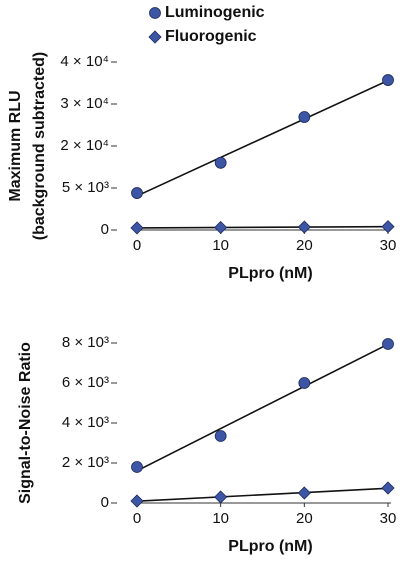 Image resolution: width=400 pixels, height=565 pixels. Describe the element at coordinates (84, 145) in the screenshot. I see `y-tick-label: 2 × 10⁴` at that location.